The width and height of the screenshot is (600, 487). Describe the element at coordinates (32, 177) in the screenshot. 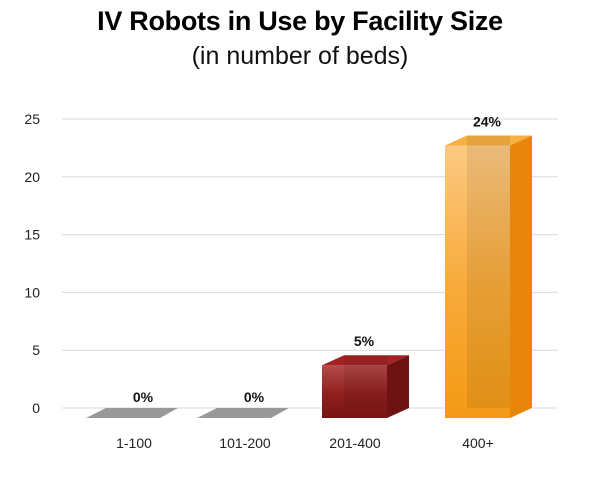

I see `y-tick-label: 20` at that location.